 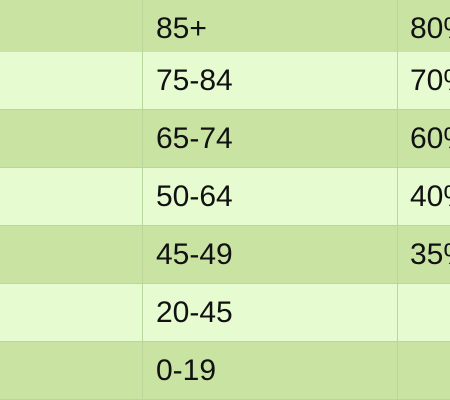 I want to click on table-row: 20-45, so click(x=225, y=313).